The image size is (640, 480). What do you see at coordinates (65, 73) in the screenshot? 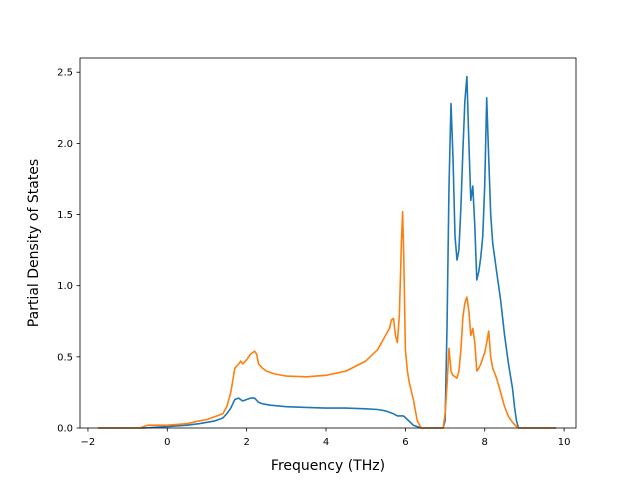
I see `y-tick-label: 2.5` at bounding box center [65, 73].